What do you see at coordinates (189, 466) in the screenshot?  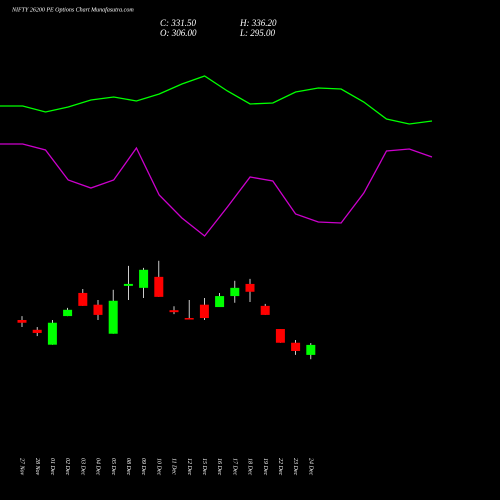 I see `x-tick-label: 12 Dec` at bounding box center [189, 466].